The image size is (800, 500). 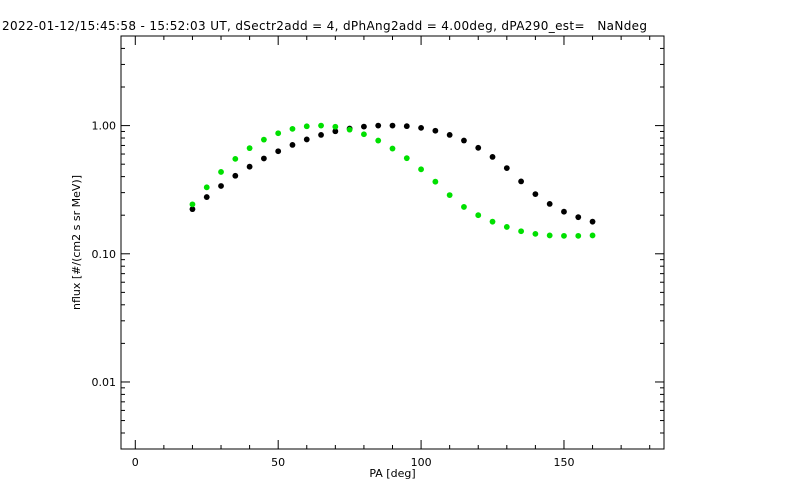 What do you see at coordinates (135, 462) in the screenshot?
I see `x-tick-label: 0` at bounding box center [135, 462].